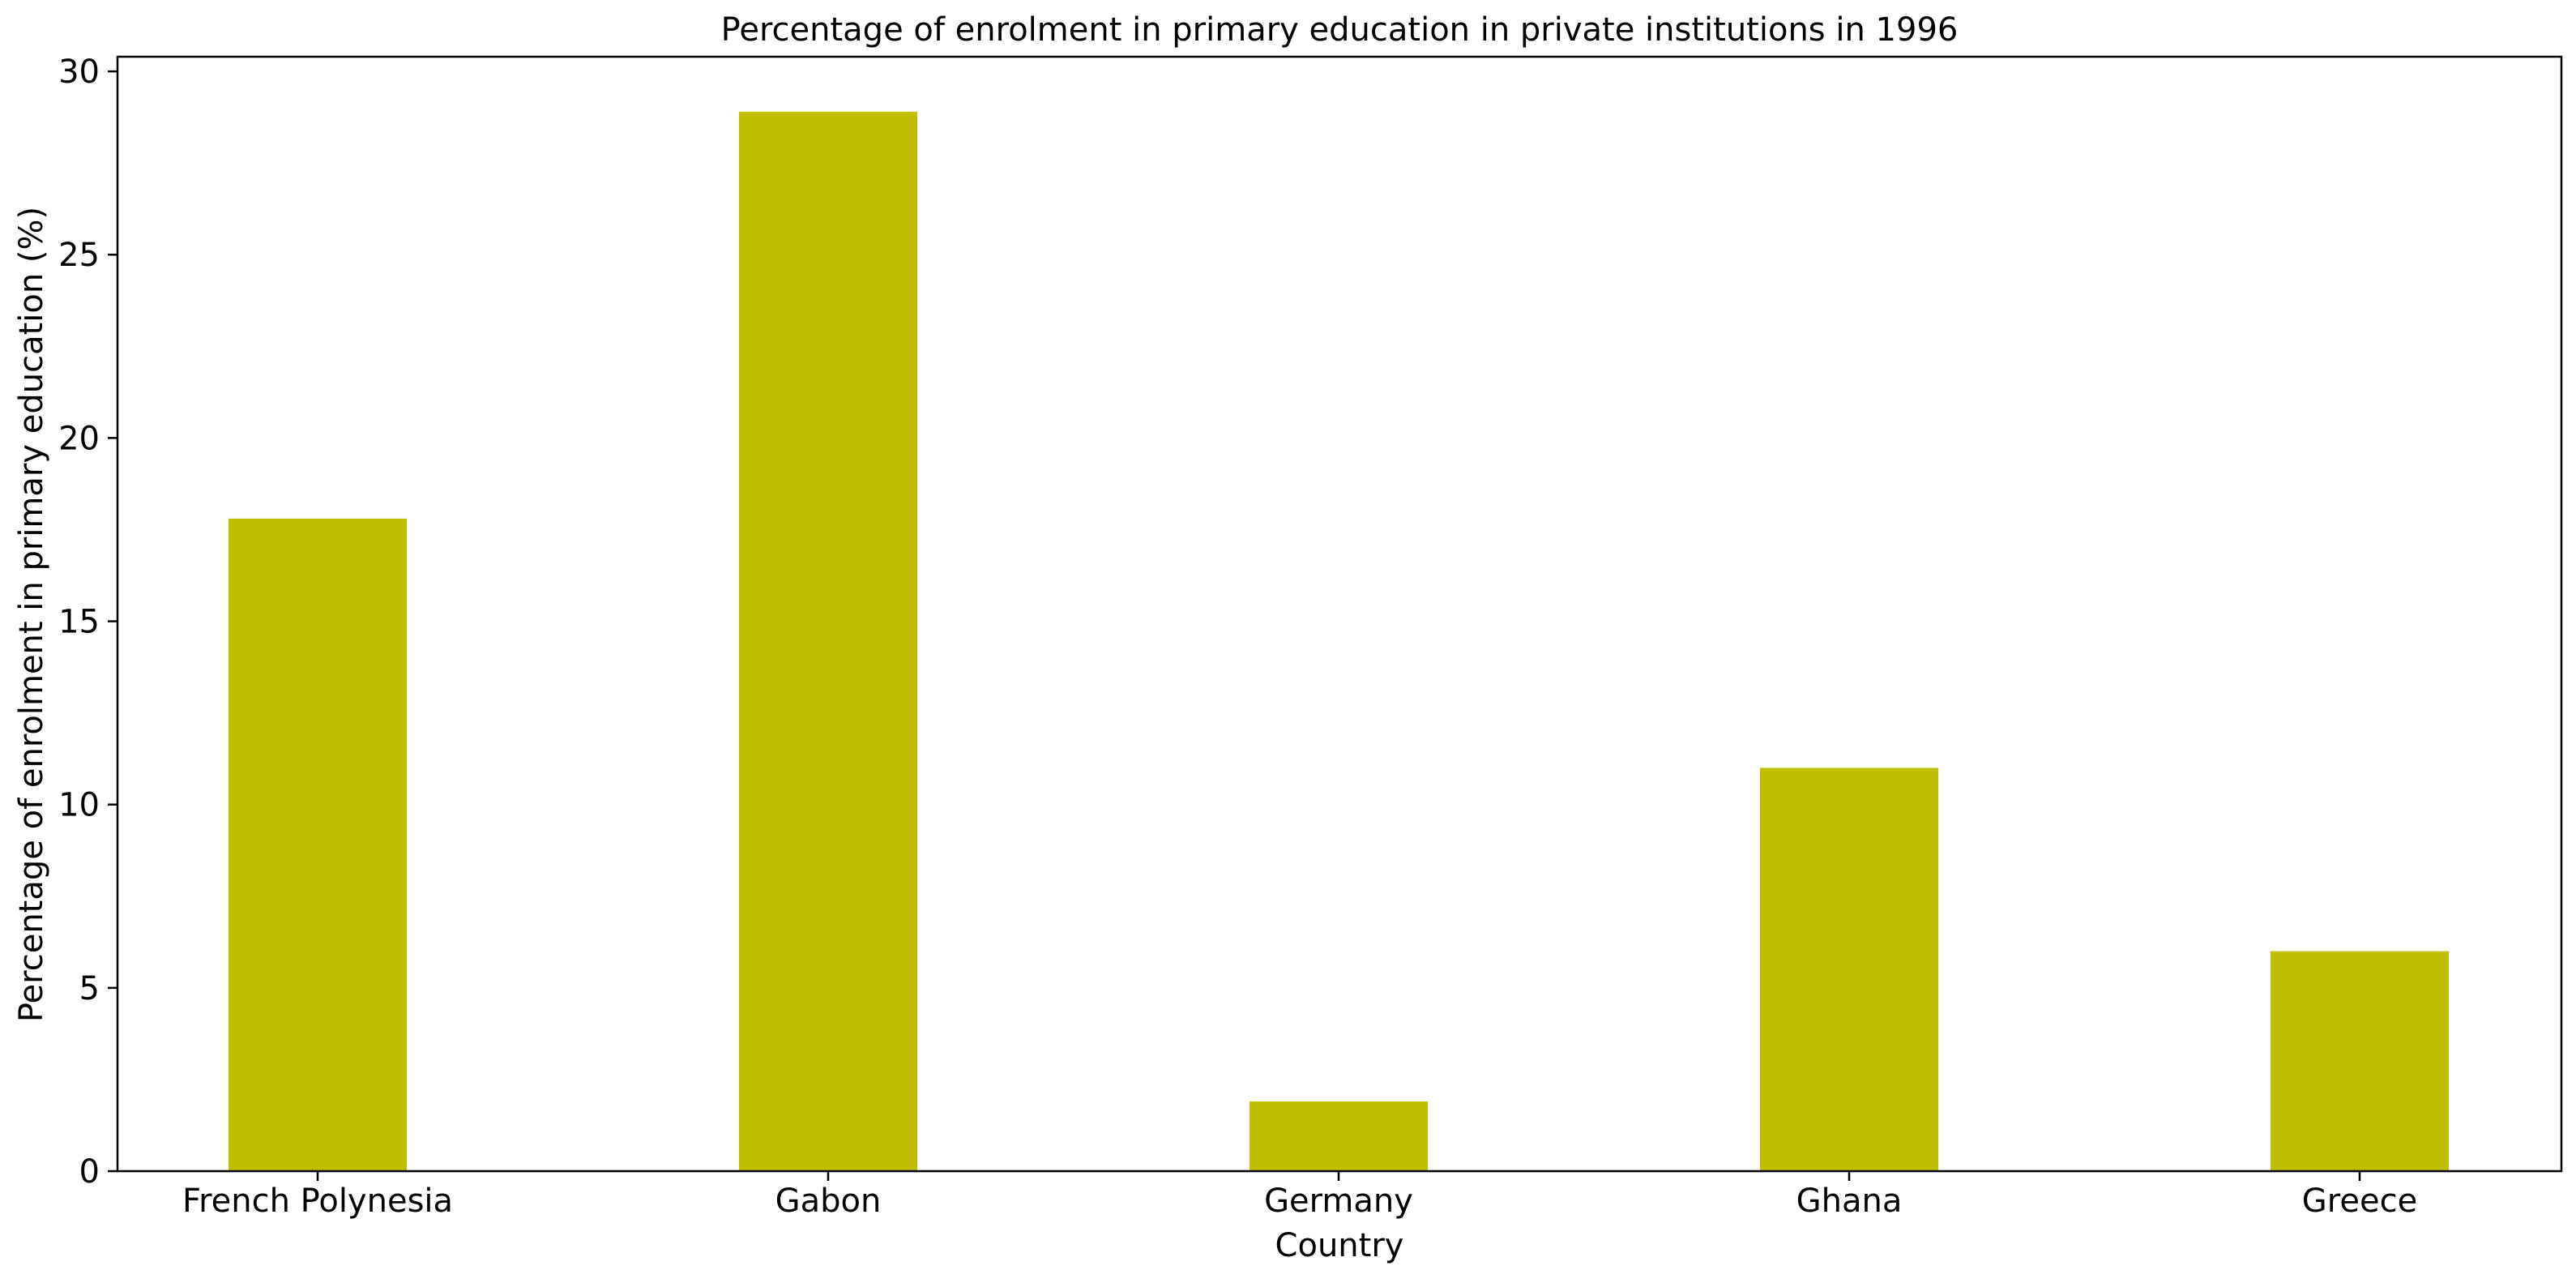  Describe the element at coordinates (2359, 1201) in the screenshot. I see `x-tick-label: Greece` at that location.